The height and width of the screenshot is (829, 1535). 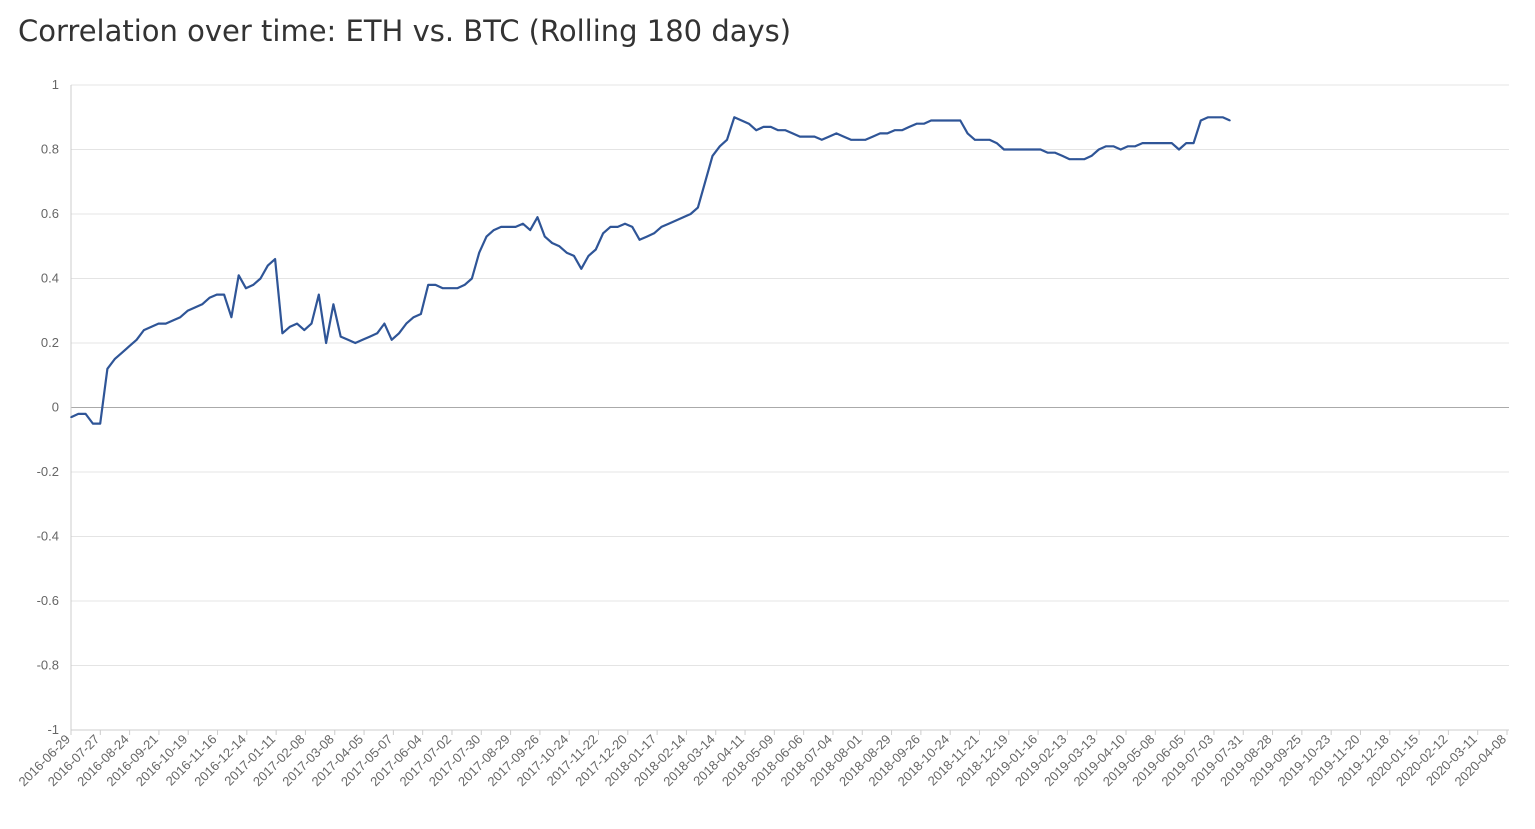 What do you see at coordinates (50, 278) in the screenshot?
I see `y-tick-label: 0.4` at bounding box center [50, 278].